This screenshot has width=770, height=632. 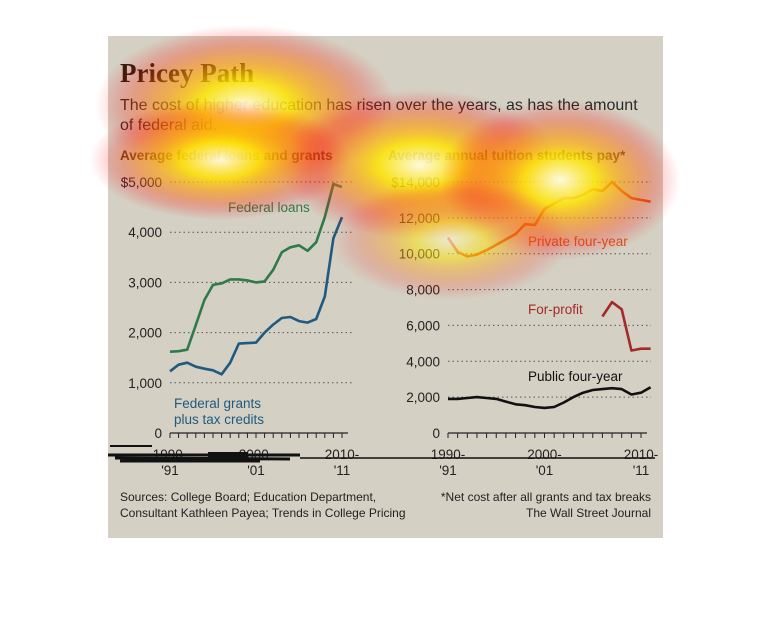 What do you see at coordinates (578, 241) in the screenshot?
I see `series-label: Private four-year` at bounding box center [578, 241].